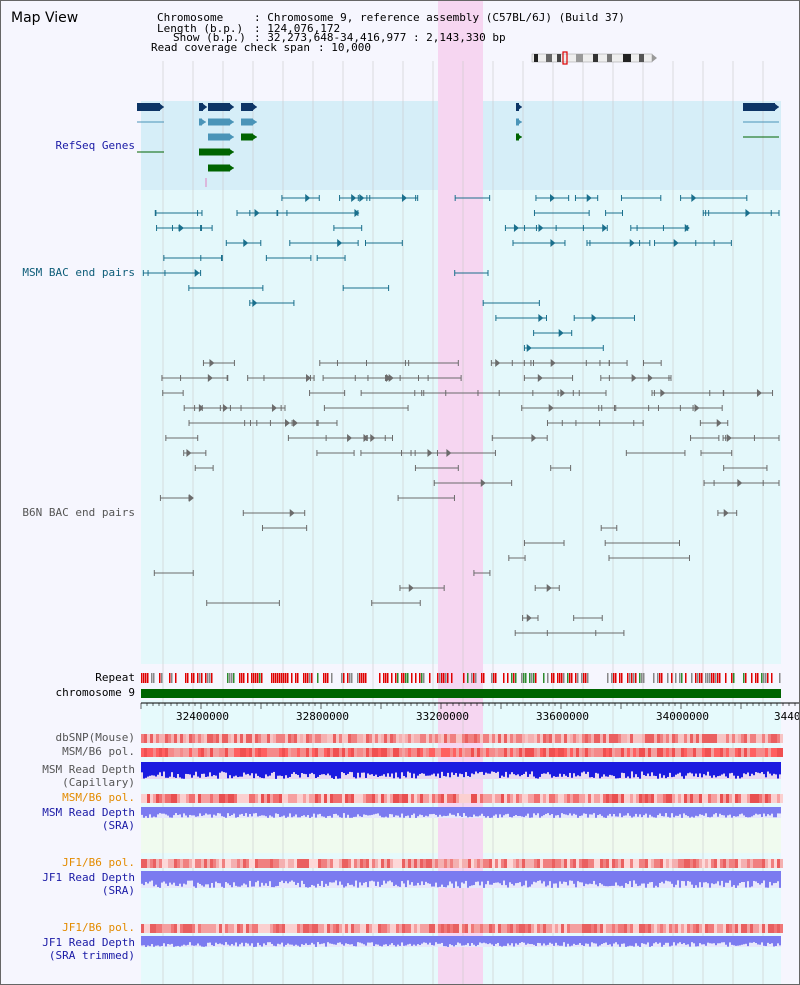  Describe the element at coordinates (88, 877) in the screenshot. I see `track-label-jf1-read-depth: JF1 Read Depth` at that location.